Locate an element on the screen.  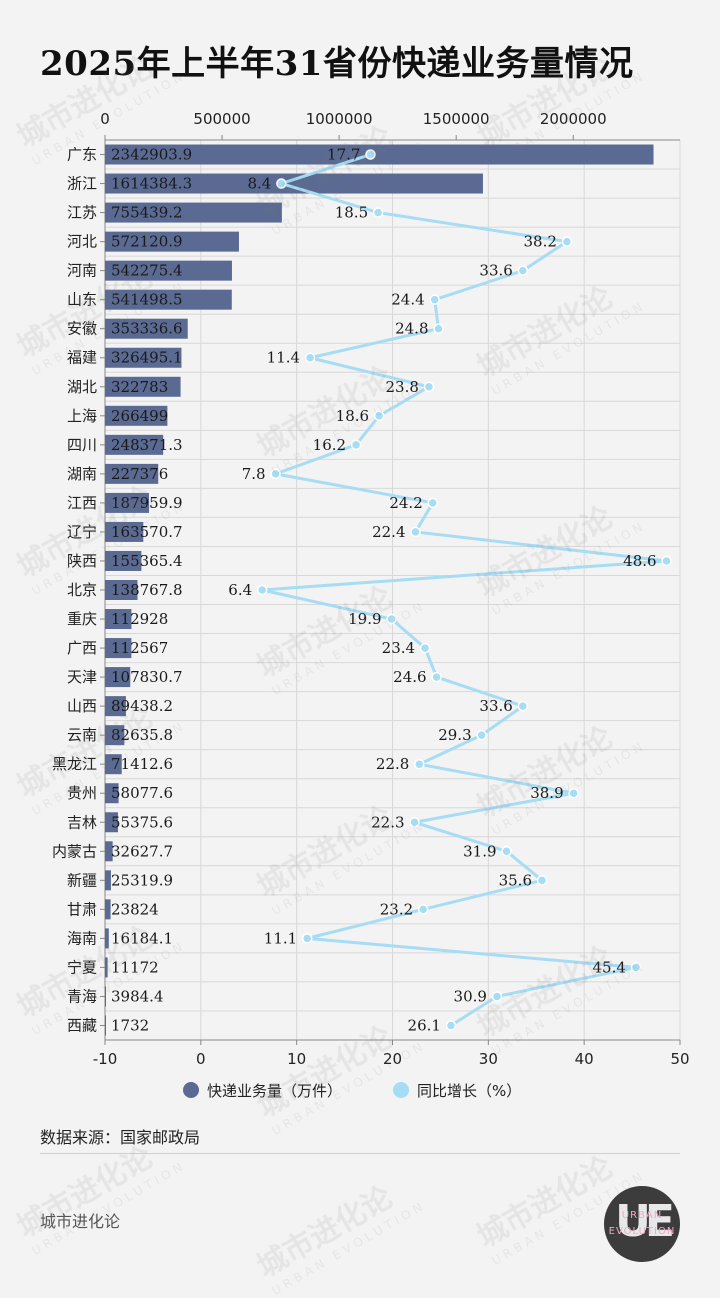
bar-value-label: 138767.8 is located at coordinates (147, 590).